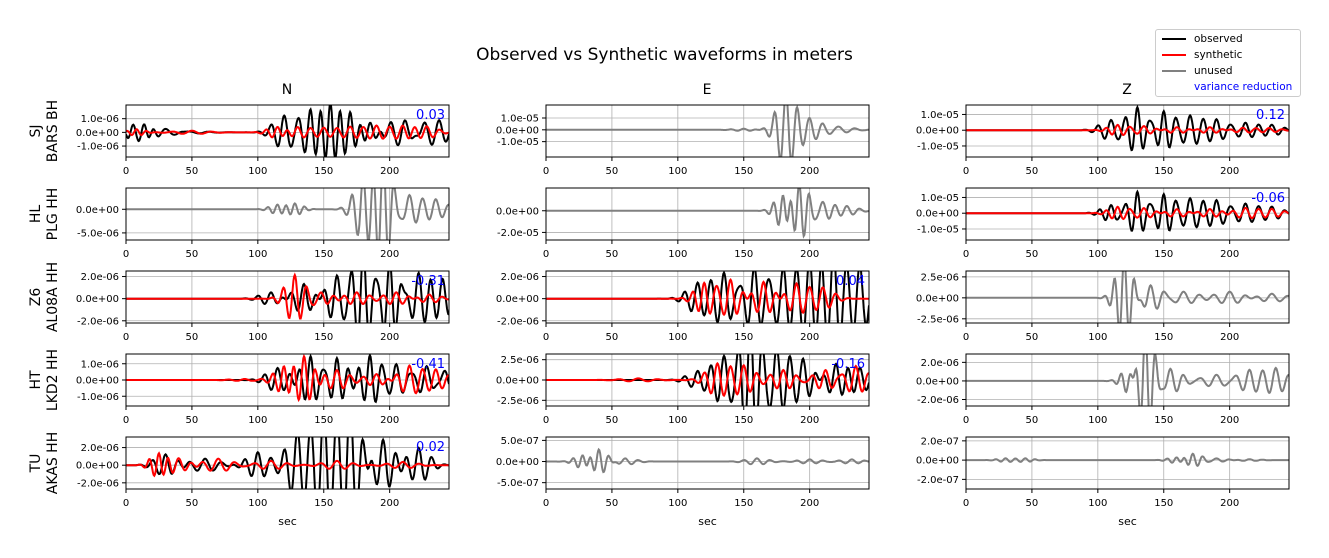  Describe the element at coordinates (612, 254) in the screenshot. I see `xtick-label-r1c1-1: 50` at that location.